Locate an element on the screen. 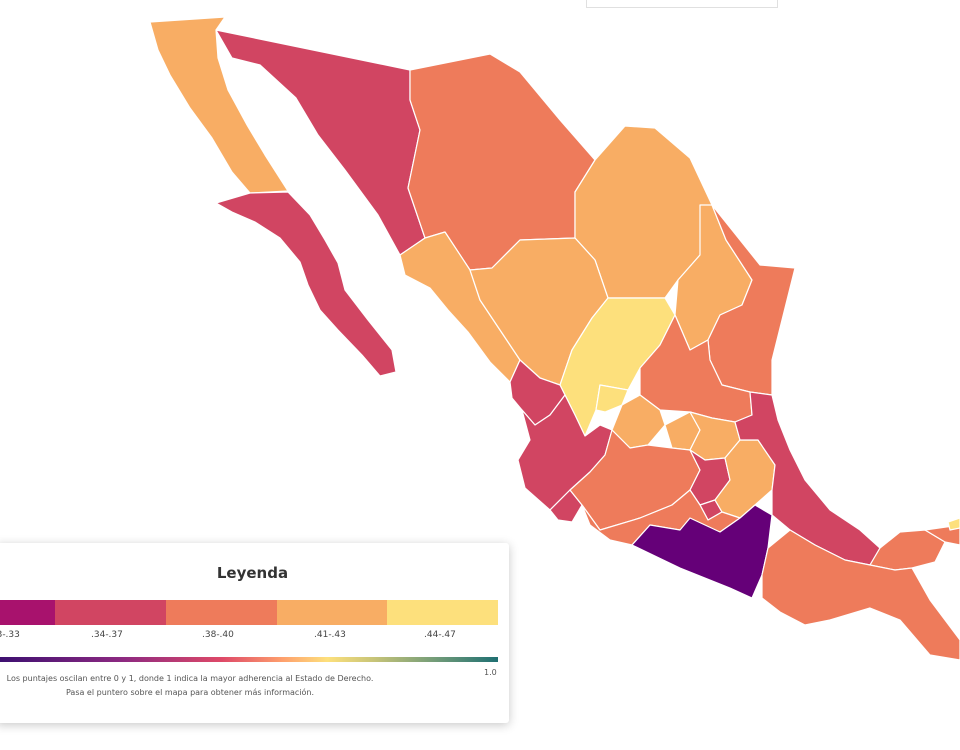  state-aguascalientes is located at coordinates (612, 398).